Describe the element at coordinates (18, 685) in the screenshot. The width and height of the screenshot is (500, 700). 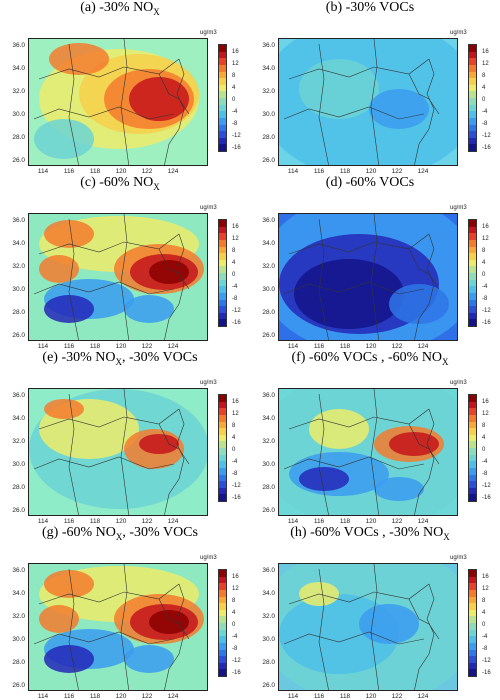
I see `y-tick-label: 26.0` at that location.